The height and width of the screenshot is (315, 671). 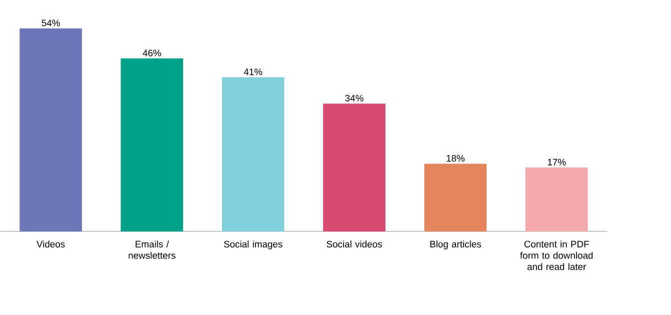 I want to click on data-label: 54%, so click(x=51, y=23).